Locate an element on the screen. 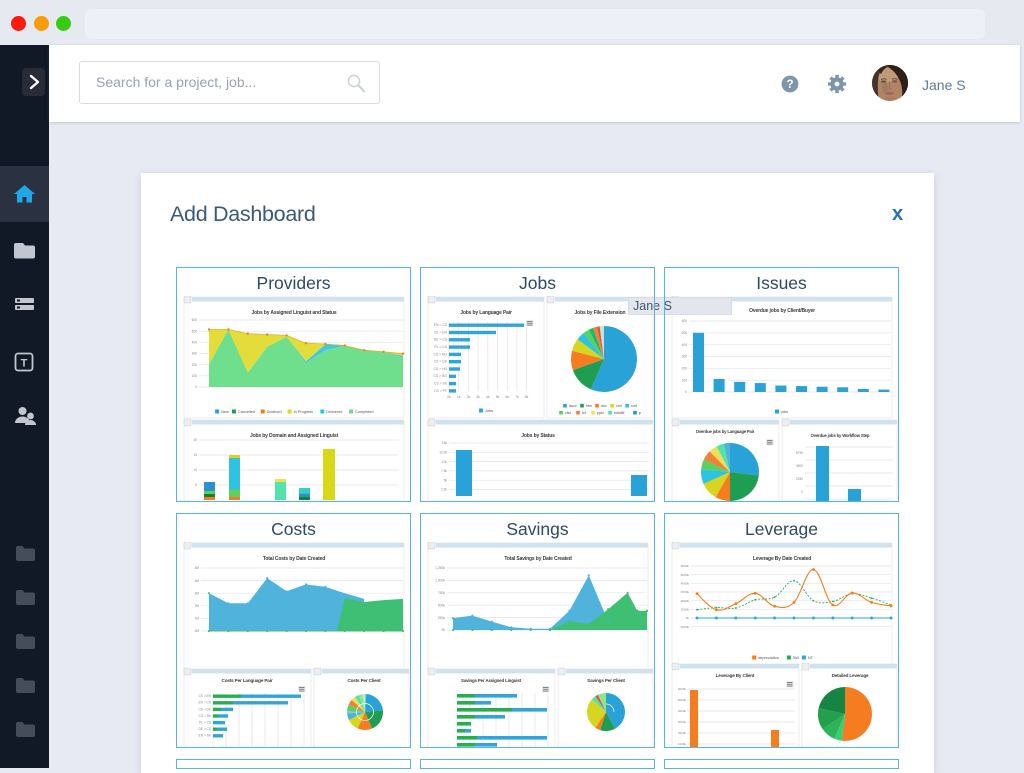 Image resolution: width=1024 pixels, height=773 pixels. svg-text: Leverage By Date Created is located at coordinates (782, 559).